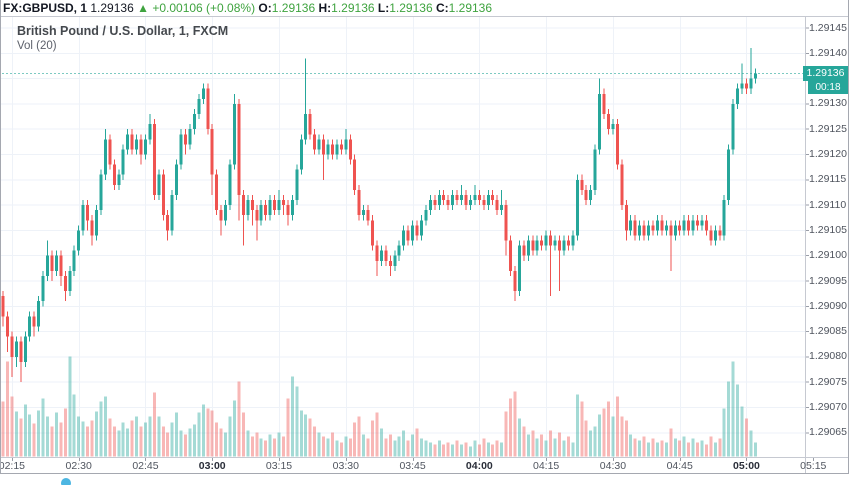  I want to click on time-axis-label: 03:15, so click(279, 466).